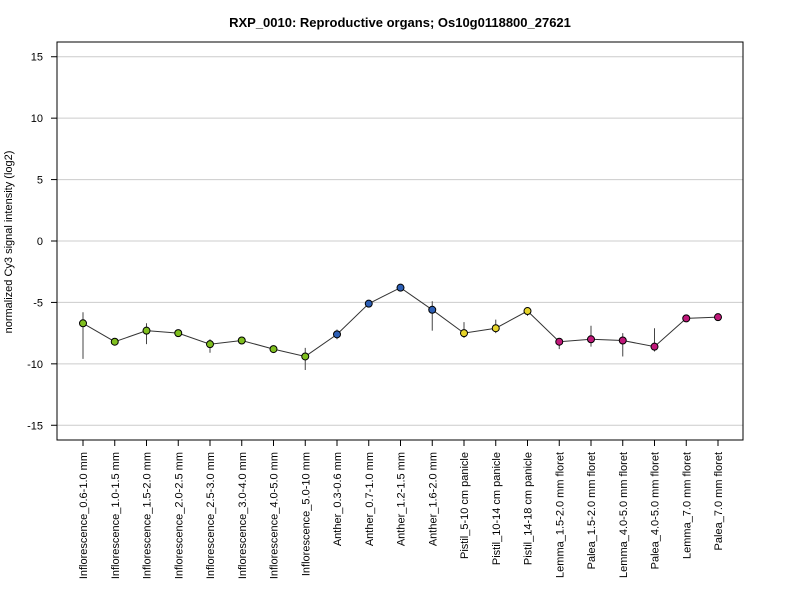 The image size is (800, 600). What do you see at coordinates (400, 322) in the screenshot?
I see `data-points` at bounding box center [400, 322].